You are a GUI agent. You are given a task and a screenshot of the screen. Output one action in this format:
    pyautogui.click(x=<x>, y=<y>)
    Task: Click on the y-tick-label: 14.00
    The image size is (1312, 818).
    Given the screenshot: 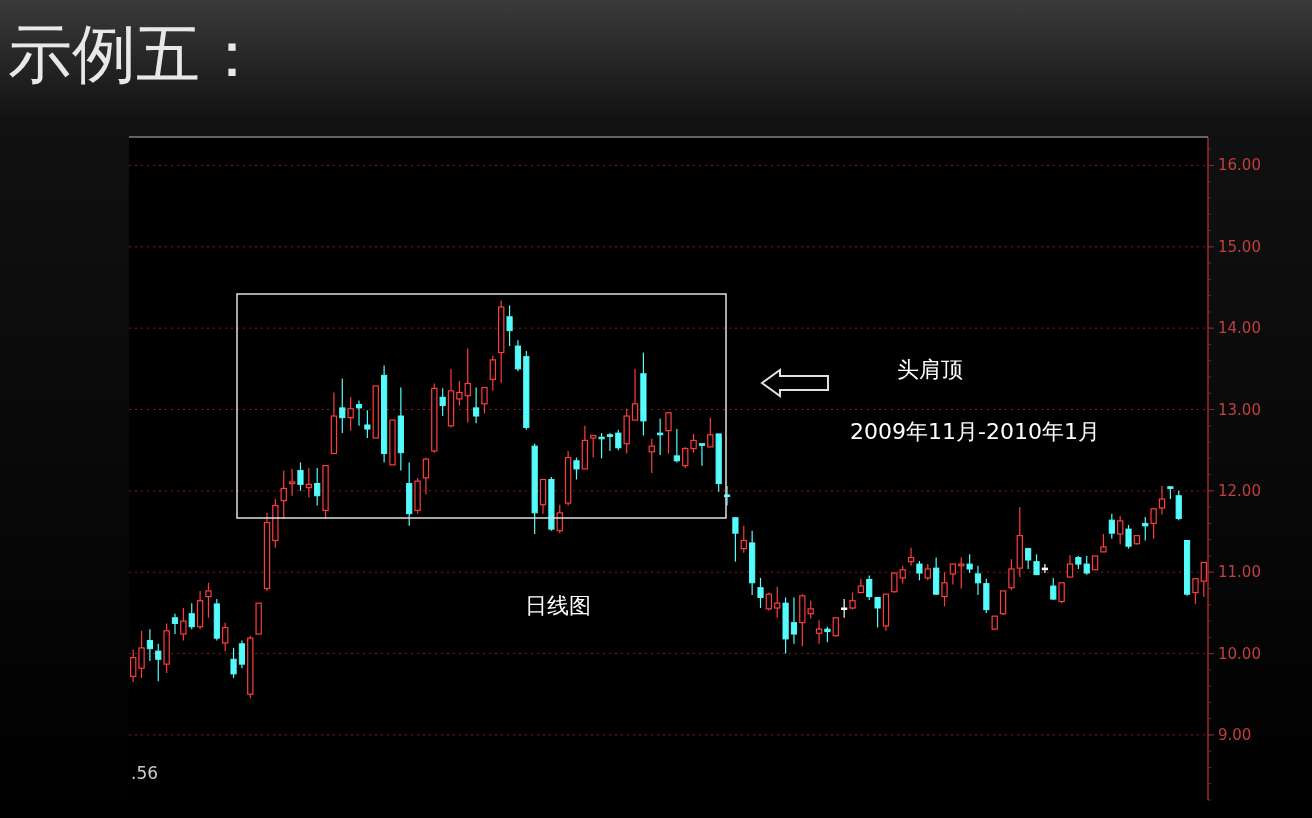 What is the action you would take?
    pyautogui.click(x=1239, y=328)
    